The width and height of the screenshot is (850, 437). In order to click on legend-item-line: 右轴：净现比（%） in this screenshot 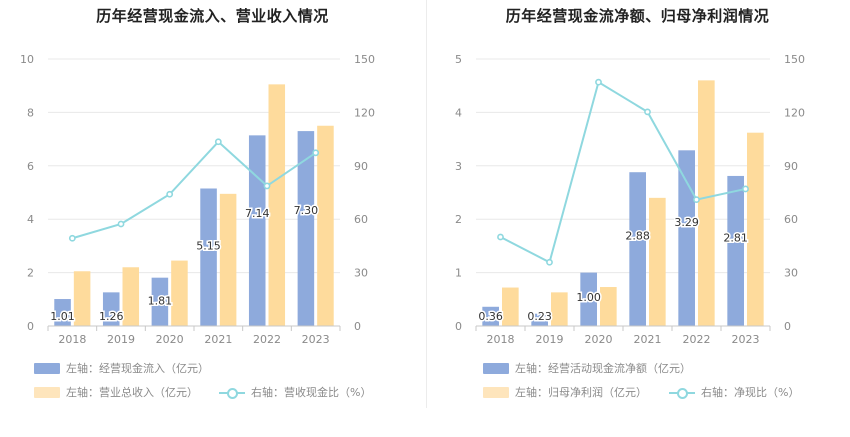, I will do `click(734, 392)`.